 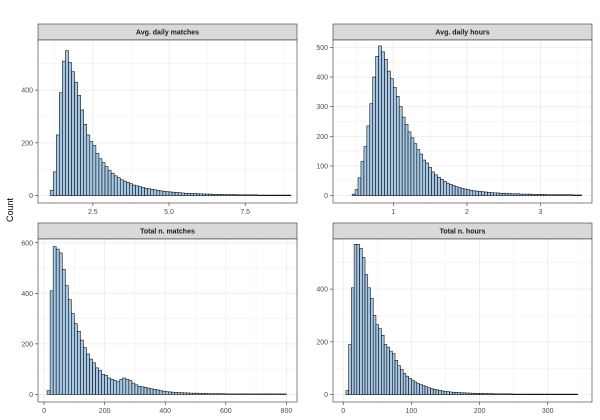 I want to click on y-tick-label: 500, so click(x=322, y=48).